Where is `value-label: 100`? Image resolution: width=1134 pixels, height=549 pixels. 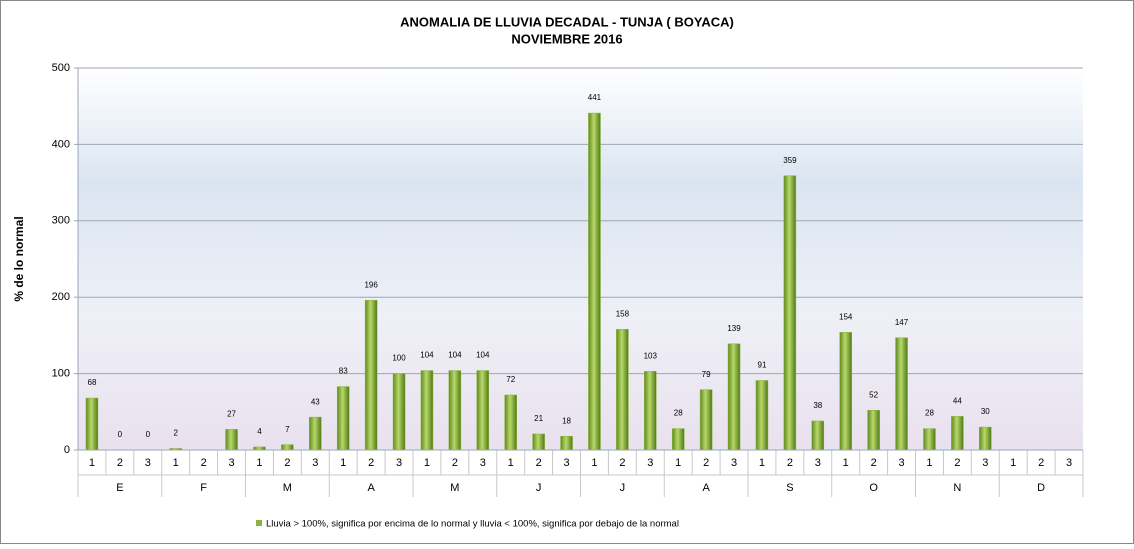 value-label: 100 is located at coordinates (399, 358).